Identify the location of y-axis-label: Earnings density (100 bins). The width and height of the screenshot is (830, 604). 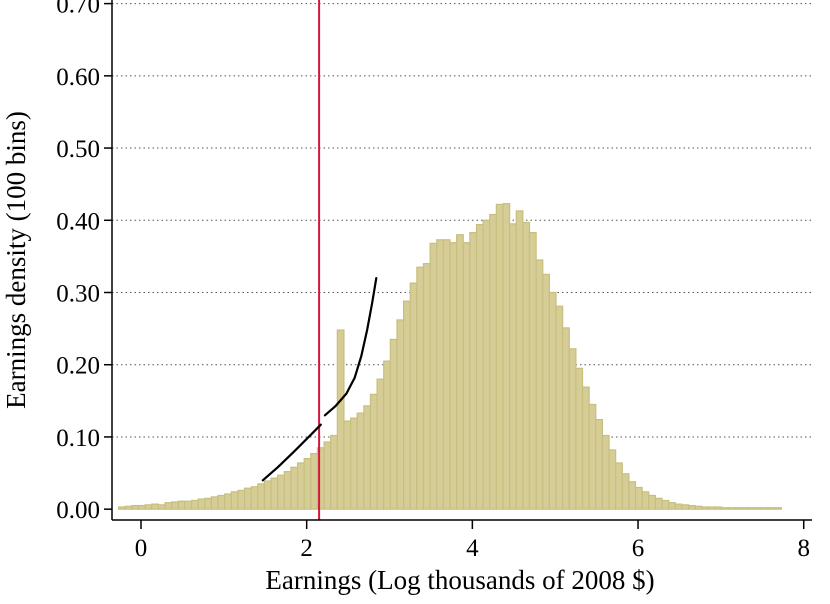
(16, 260).